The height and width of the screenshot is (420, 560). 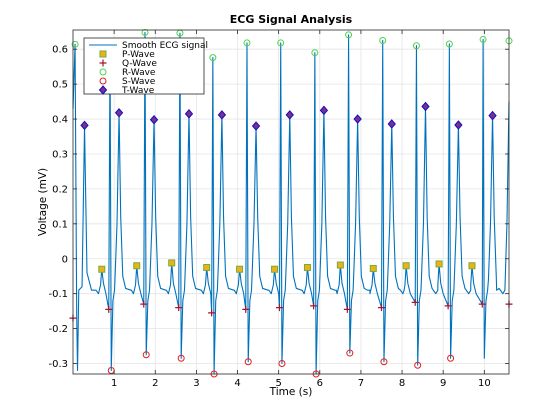 I want to click on y-axis-label: Voltage (mV), so click(x=43, y=202).